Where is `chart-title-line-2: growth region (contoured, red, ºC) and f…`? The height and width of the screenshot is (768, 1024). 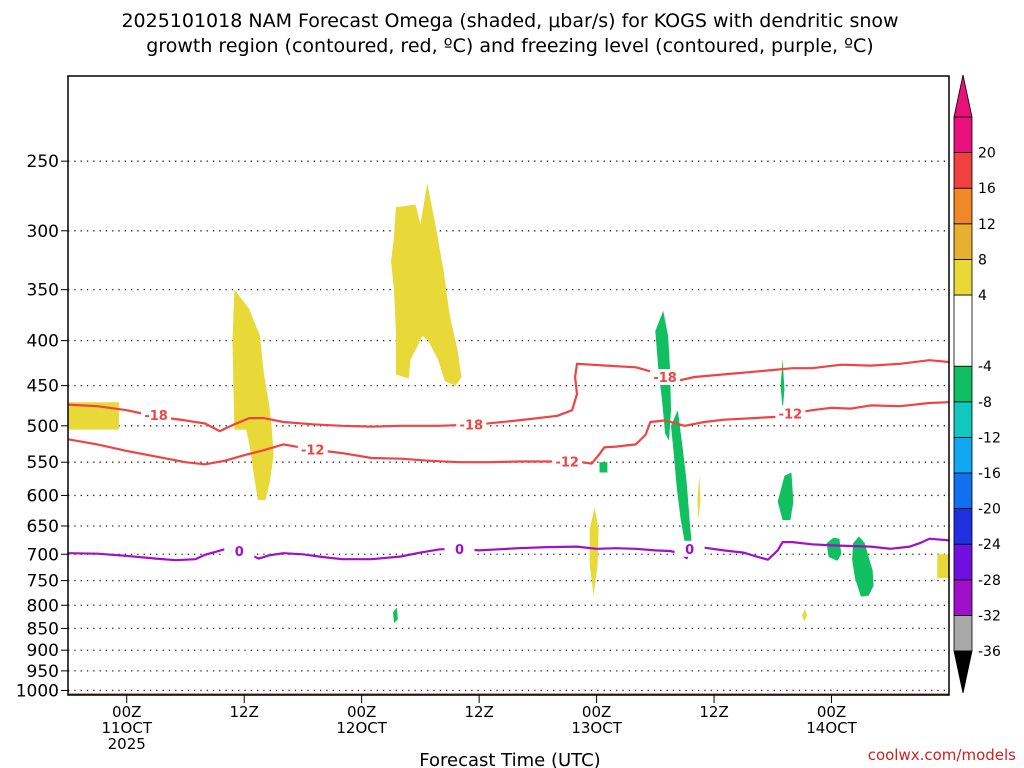
chart-title-line-2: growth region (contoured, red, ºC) and f… is located at coordinates (509, 46).